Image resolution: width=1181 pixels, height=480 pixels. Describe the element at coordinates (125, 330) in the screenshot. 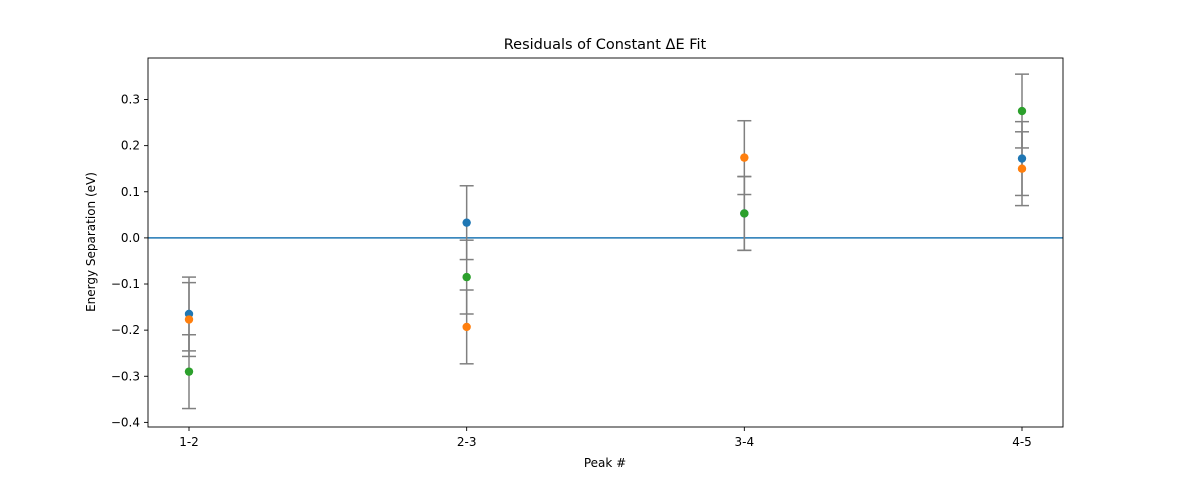

I see `y-tick-label: −0.2` at that location.